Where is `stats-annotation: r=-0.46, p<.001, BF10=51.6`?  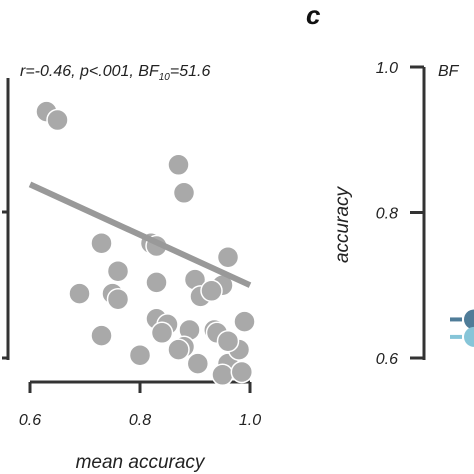
stats-annotation: r=-0.46, p<.001, BF10=51.6 is located at coordinates (115, 73).